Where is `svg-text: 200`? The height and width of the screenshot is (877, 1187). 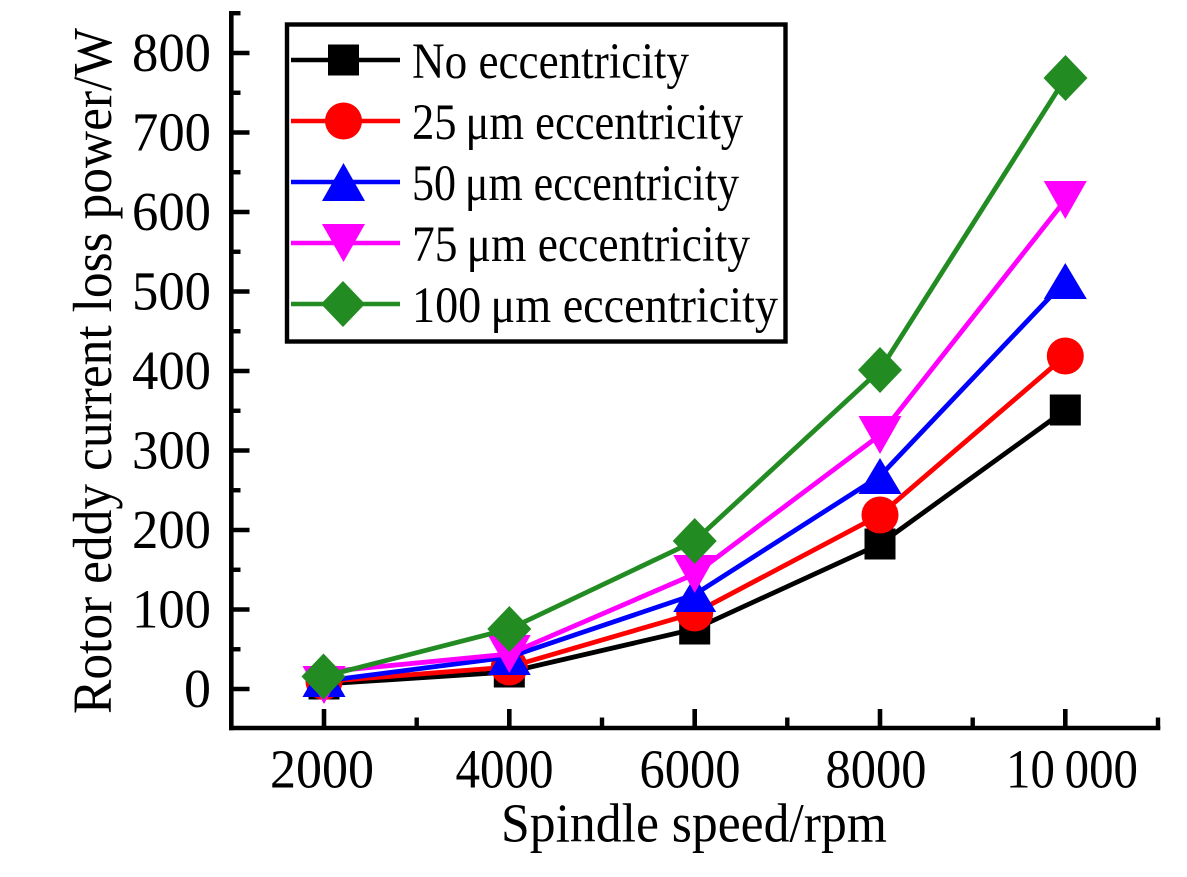 svg-text: 200 is located at coordinates (171, 529).